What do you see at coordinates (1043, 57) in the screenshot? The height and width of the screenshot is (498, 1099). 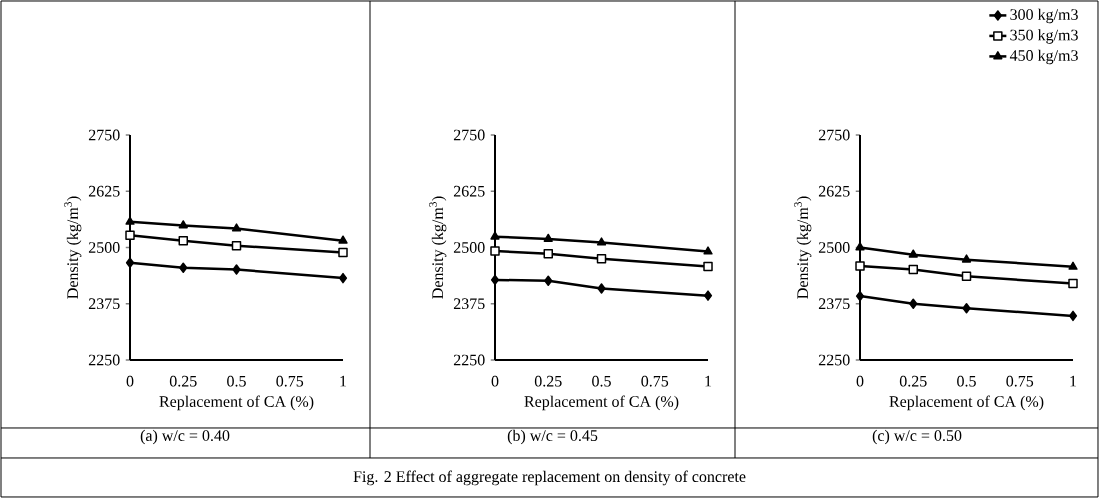 I see `legend-label: 450 kg/m3` at bounding box center [1043, 57].